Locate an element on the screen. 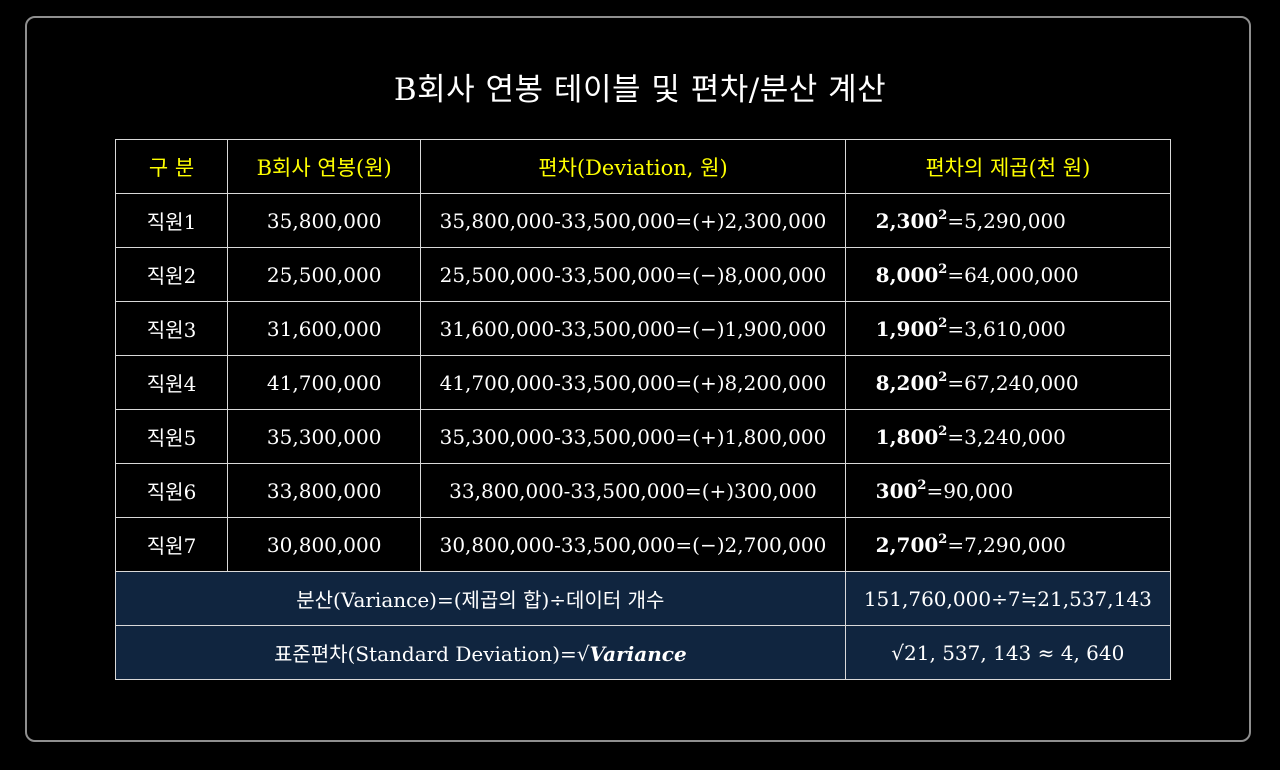 Image resolution: width=1280 pixels, height=770 pixels. header-squared: 편차의 제곱(천 원) is located at coordinates (1008, 166).